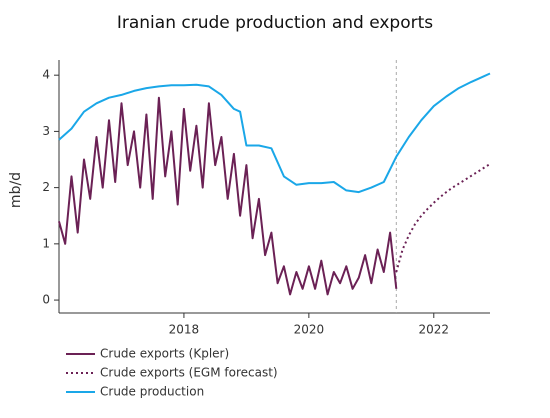 Image resolution: width=550 pixels, height=418 pixels. What do you see at coordinates (434, 330) in the screenshot?
I see `x-tick-label: 2022` at bounding box center [434, 330].